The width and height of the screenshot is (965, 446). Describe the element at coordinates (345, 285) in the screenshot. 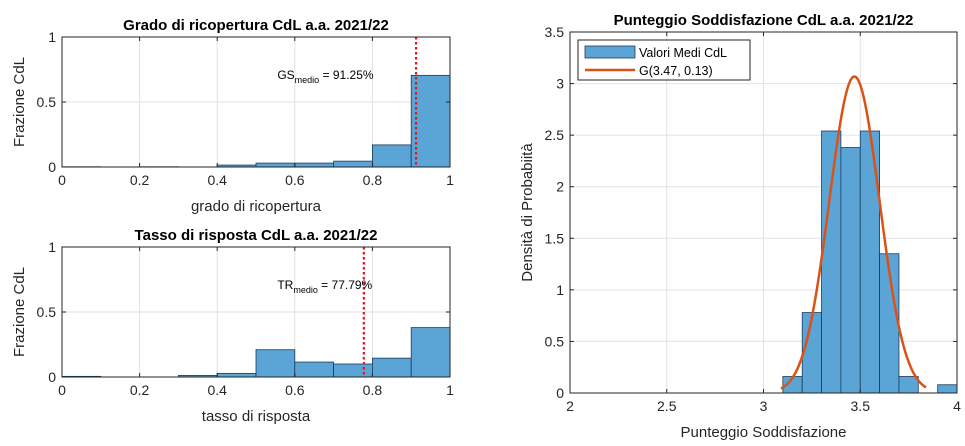

I see `annotation-value: = 77.79%` at that location.